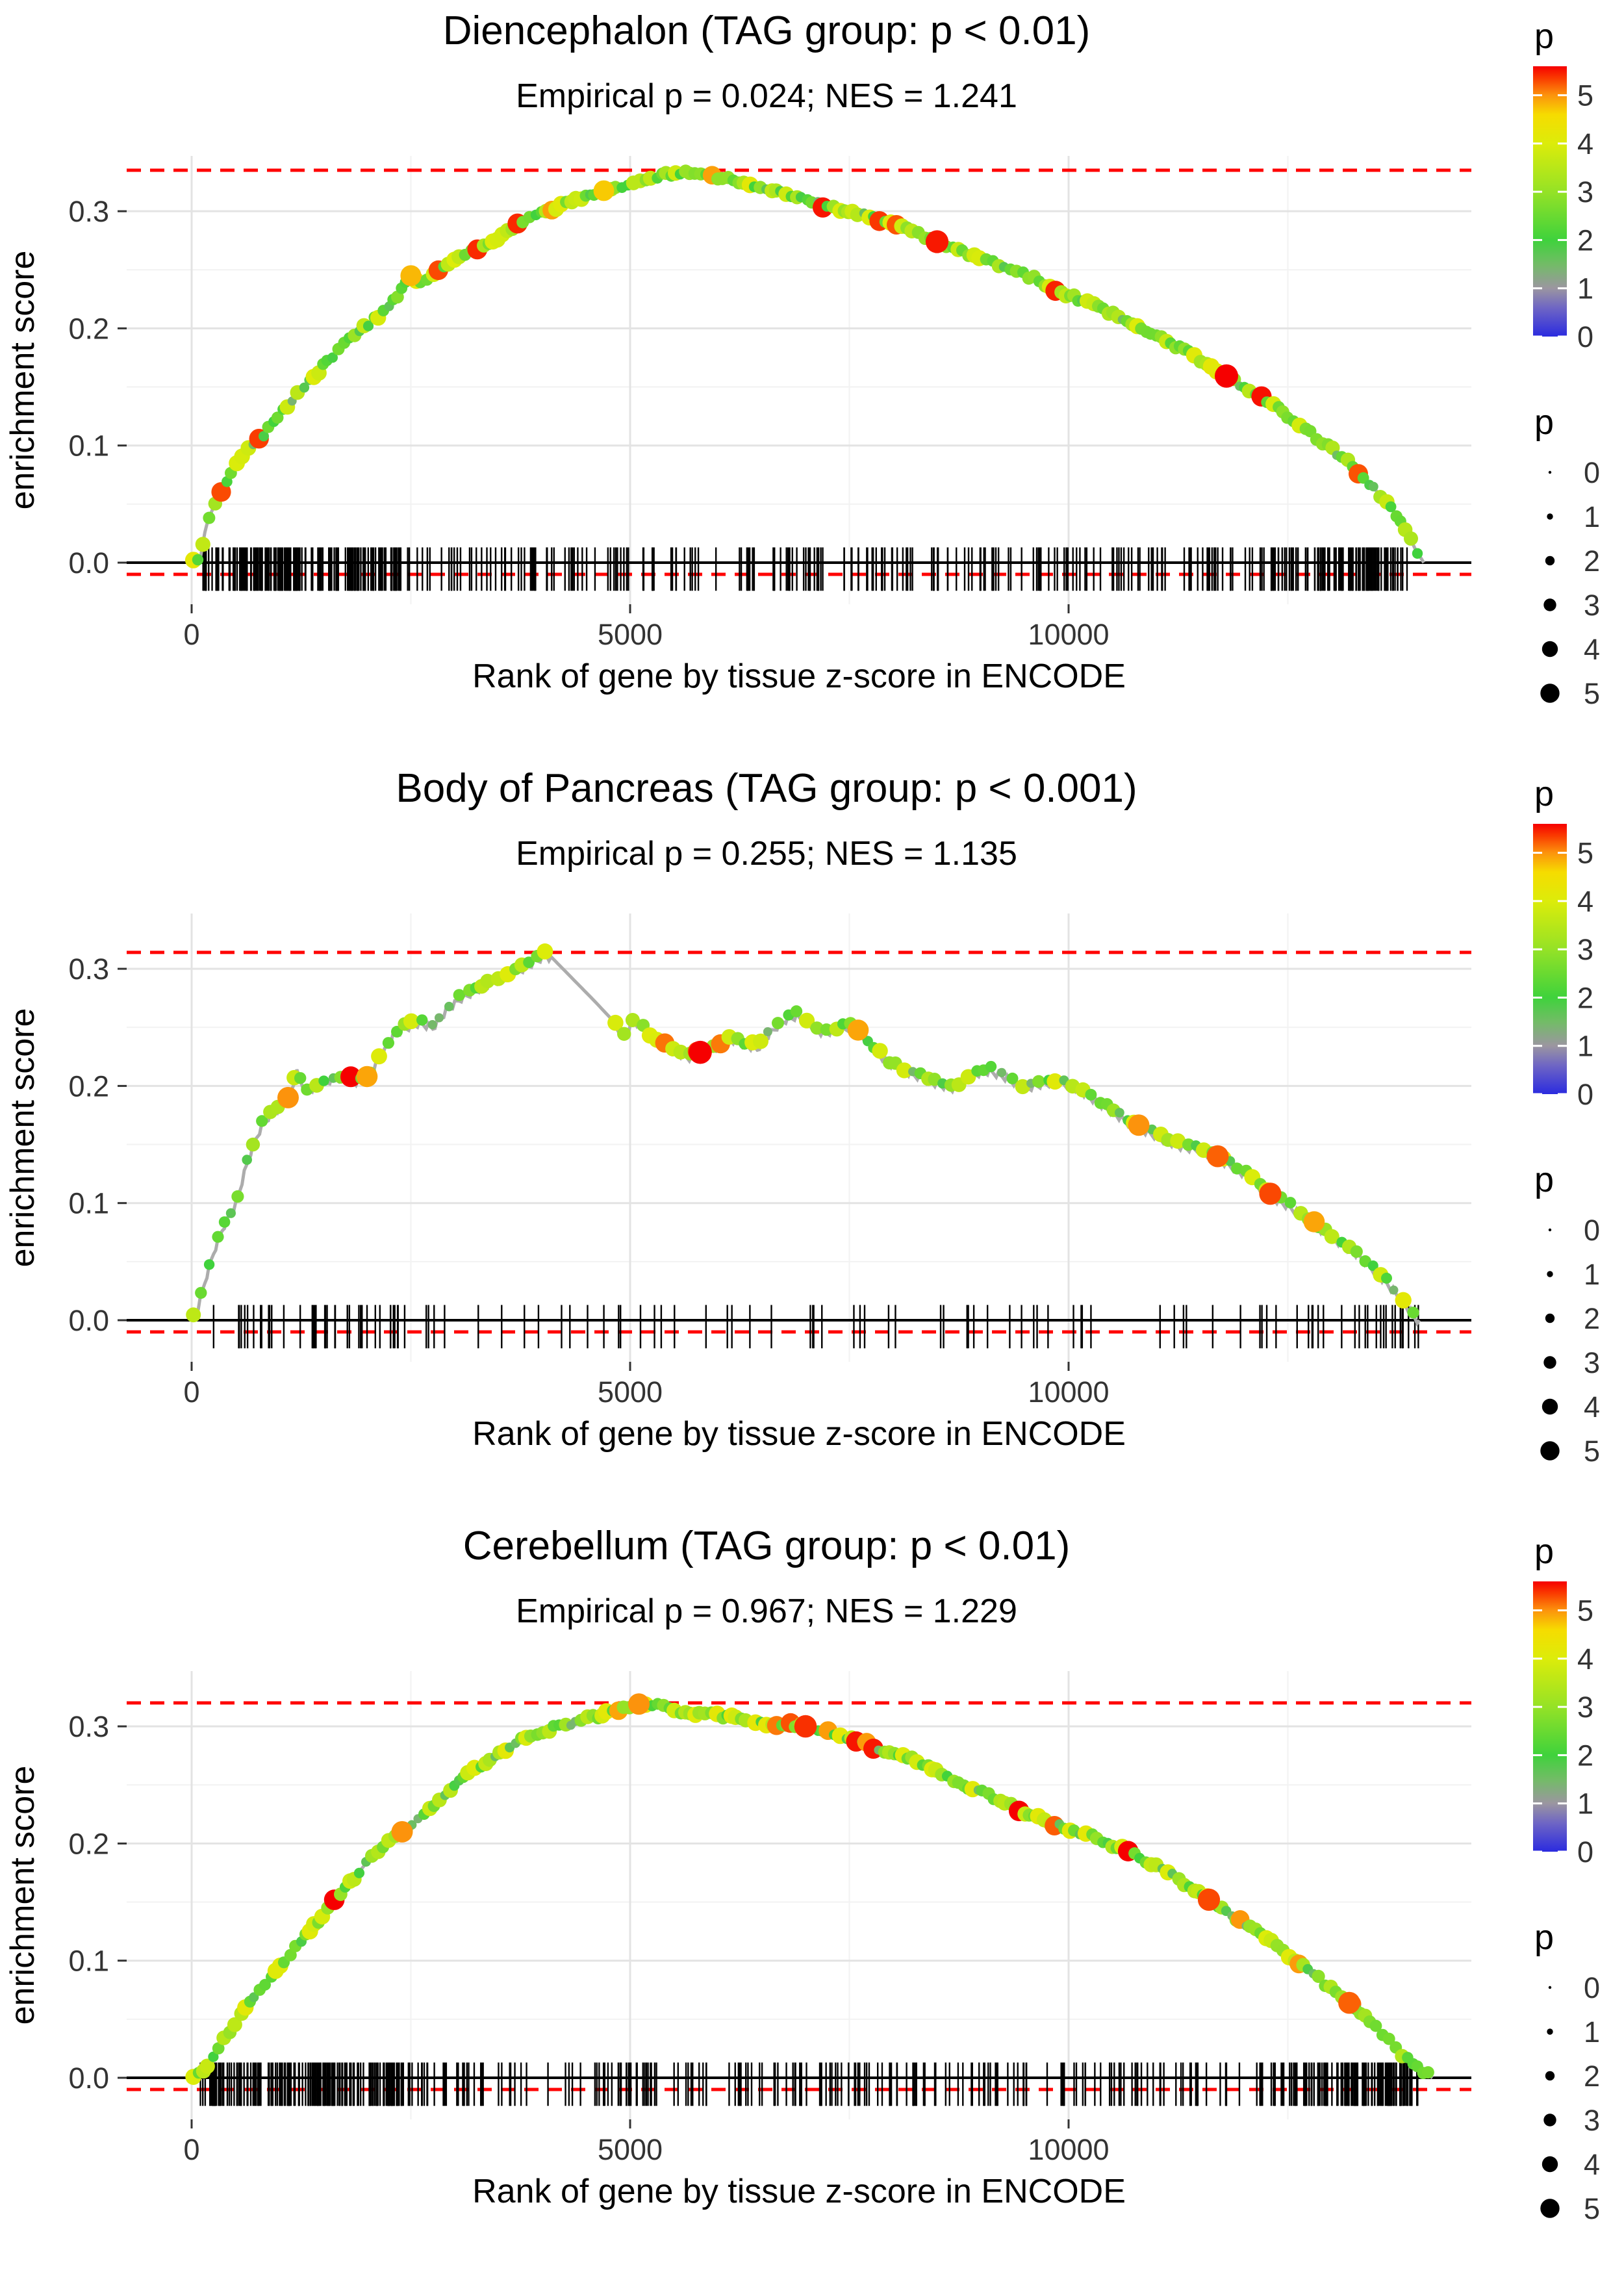 The image size is (1624, 2274). Describe the element at coordinates (23, 1138) in the screenshot. I see `y-axis-label: enrichment score` at that location.